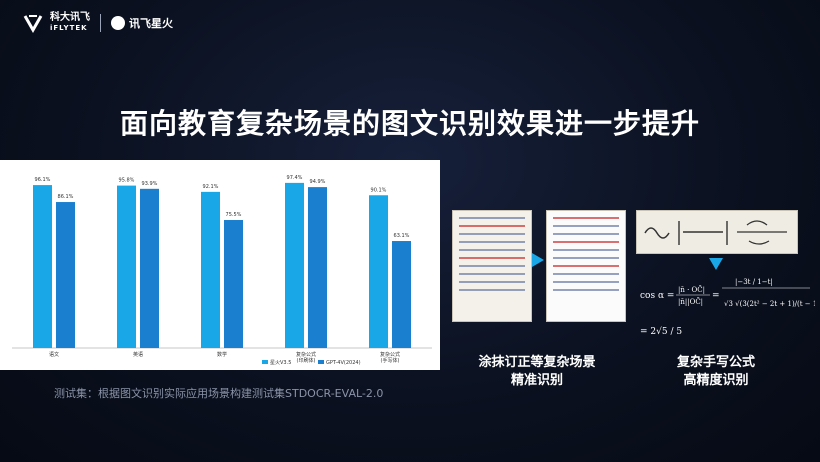  Describe the element at coordinates (536, 380) in the screenshot. I see `caption-1-line-2: 精准识别` at that location.